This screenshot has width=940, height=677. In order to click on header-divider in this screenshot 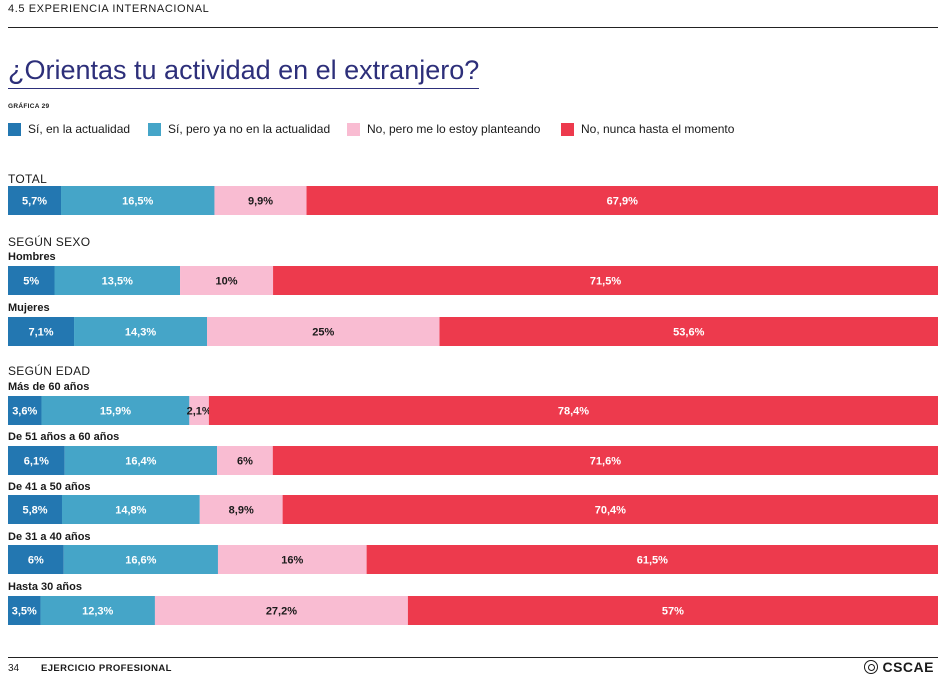, I will do `click(473, 27)`.